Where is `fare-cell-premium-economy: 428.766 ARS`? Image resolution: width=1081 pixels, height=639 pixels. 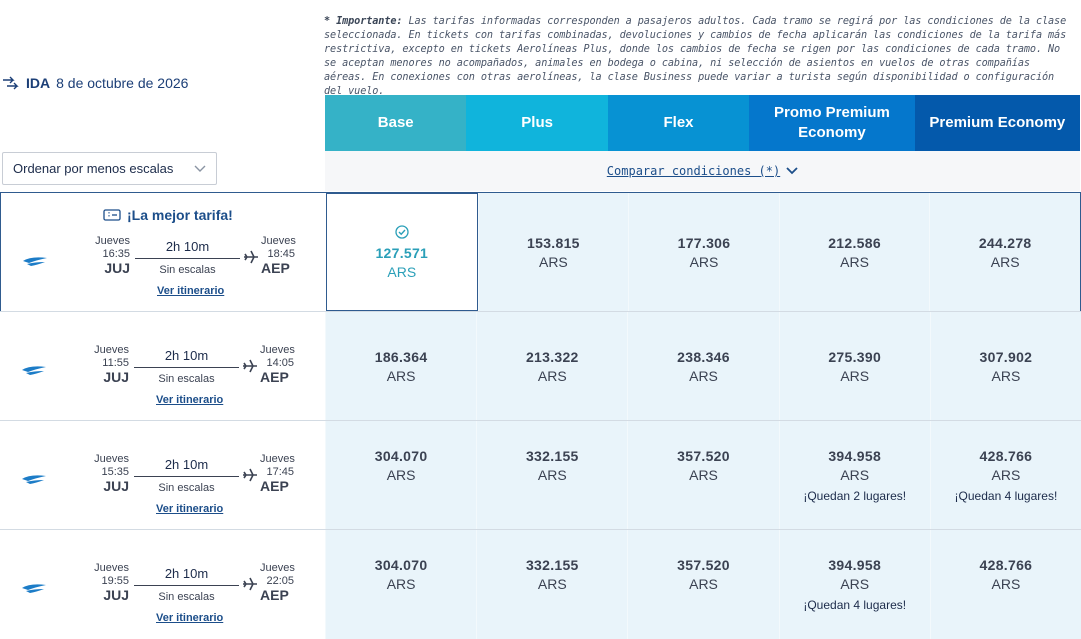
fare-cell-premium-economy: 428.766 ARS is located at coordinates (1005, 584).